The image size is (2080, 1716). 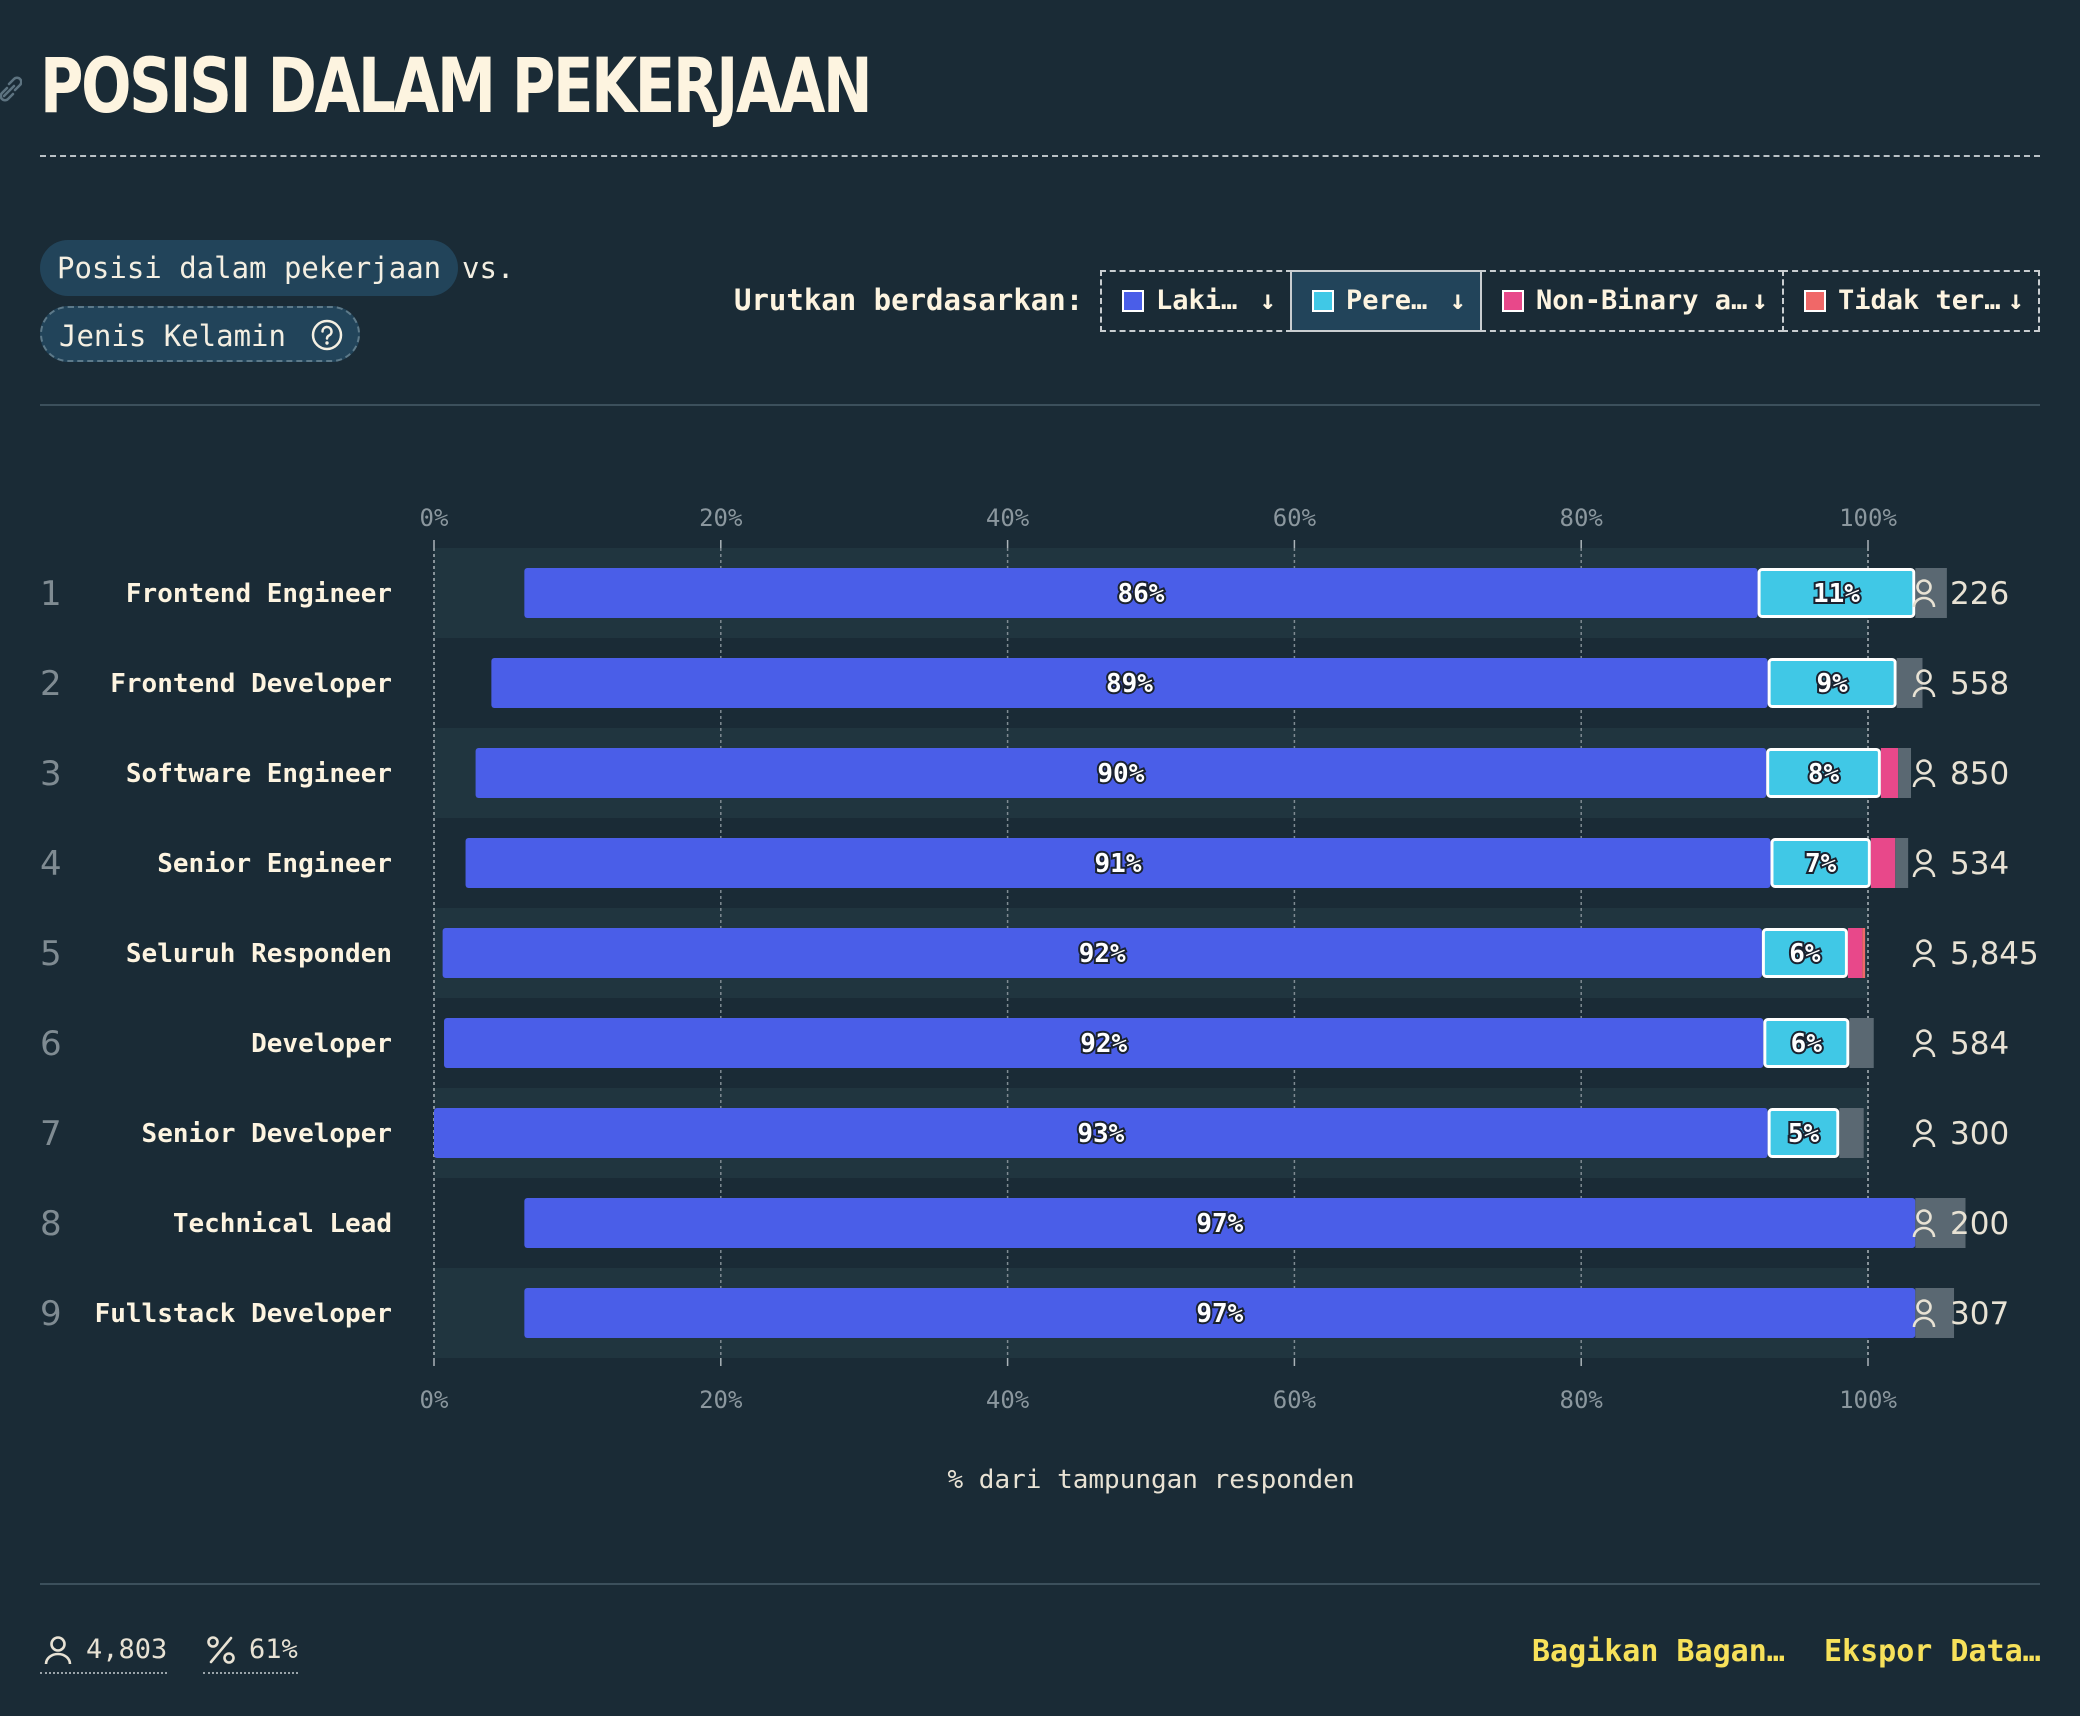 What do you see at coordinates (456, 85) in the screenshot?
I see `page-title: POSISI DALAM PEKERJAAN` at bounding box center [456, 85].